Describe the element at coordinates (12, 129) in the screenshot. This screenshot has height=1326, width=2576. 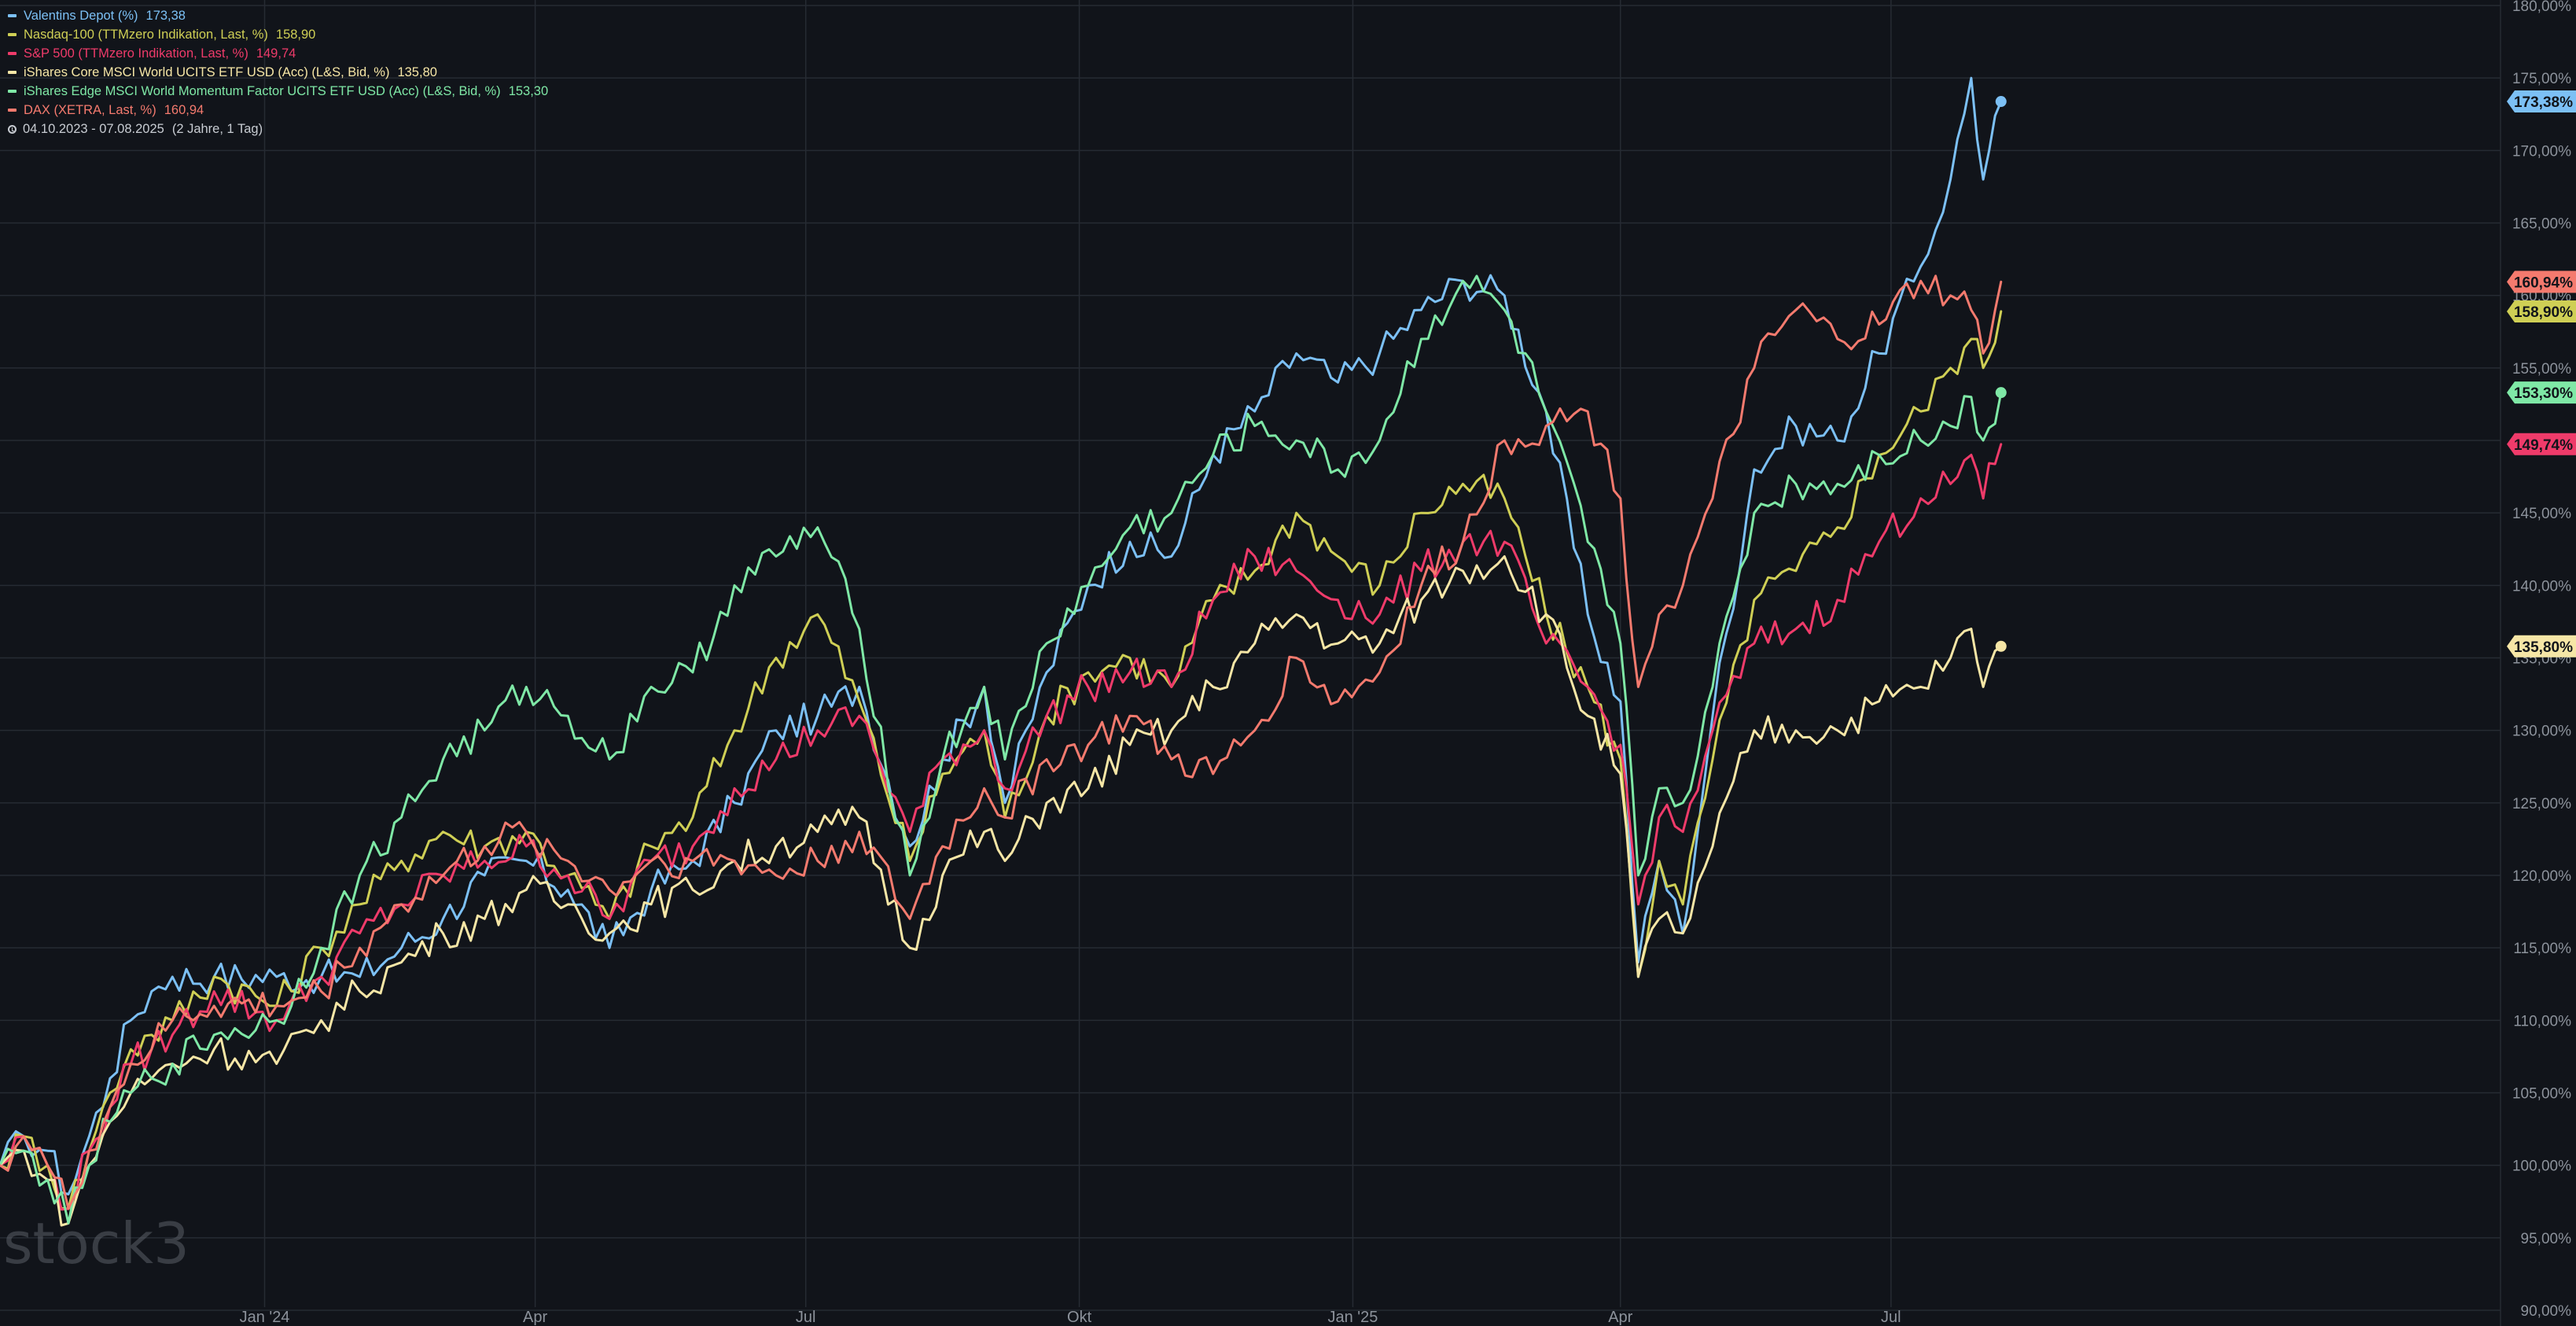
I see `clock-icon` at that location.